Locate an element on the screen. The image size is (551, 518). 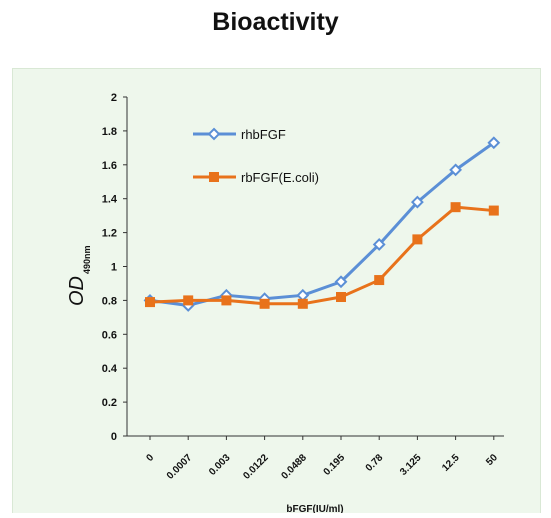
x-tick-label: 0.0488 is located at coordinates (295, 467).